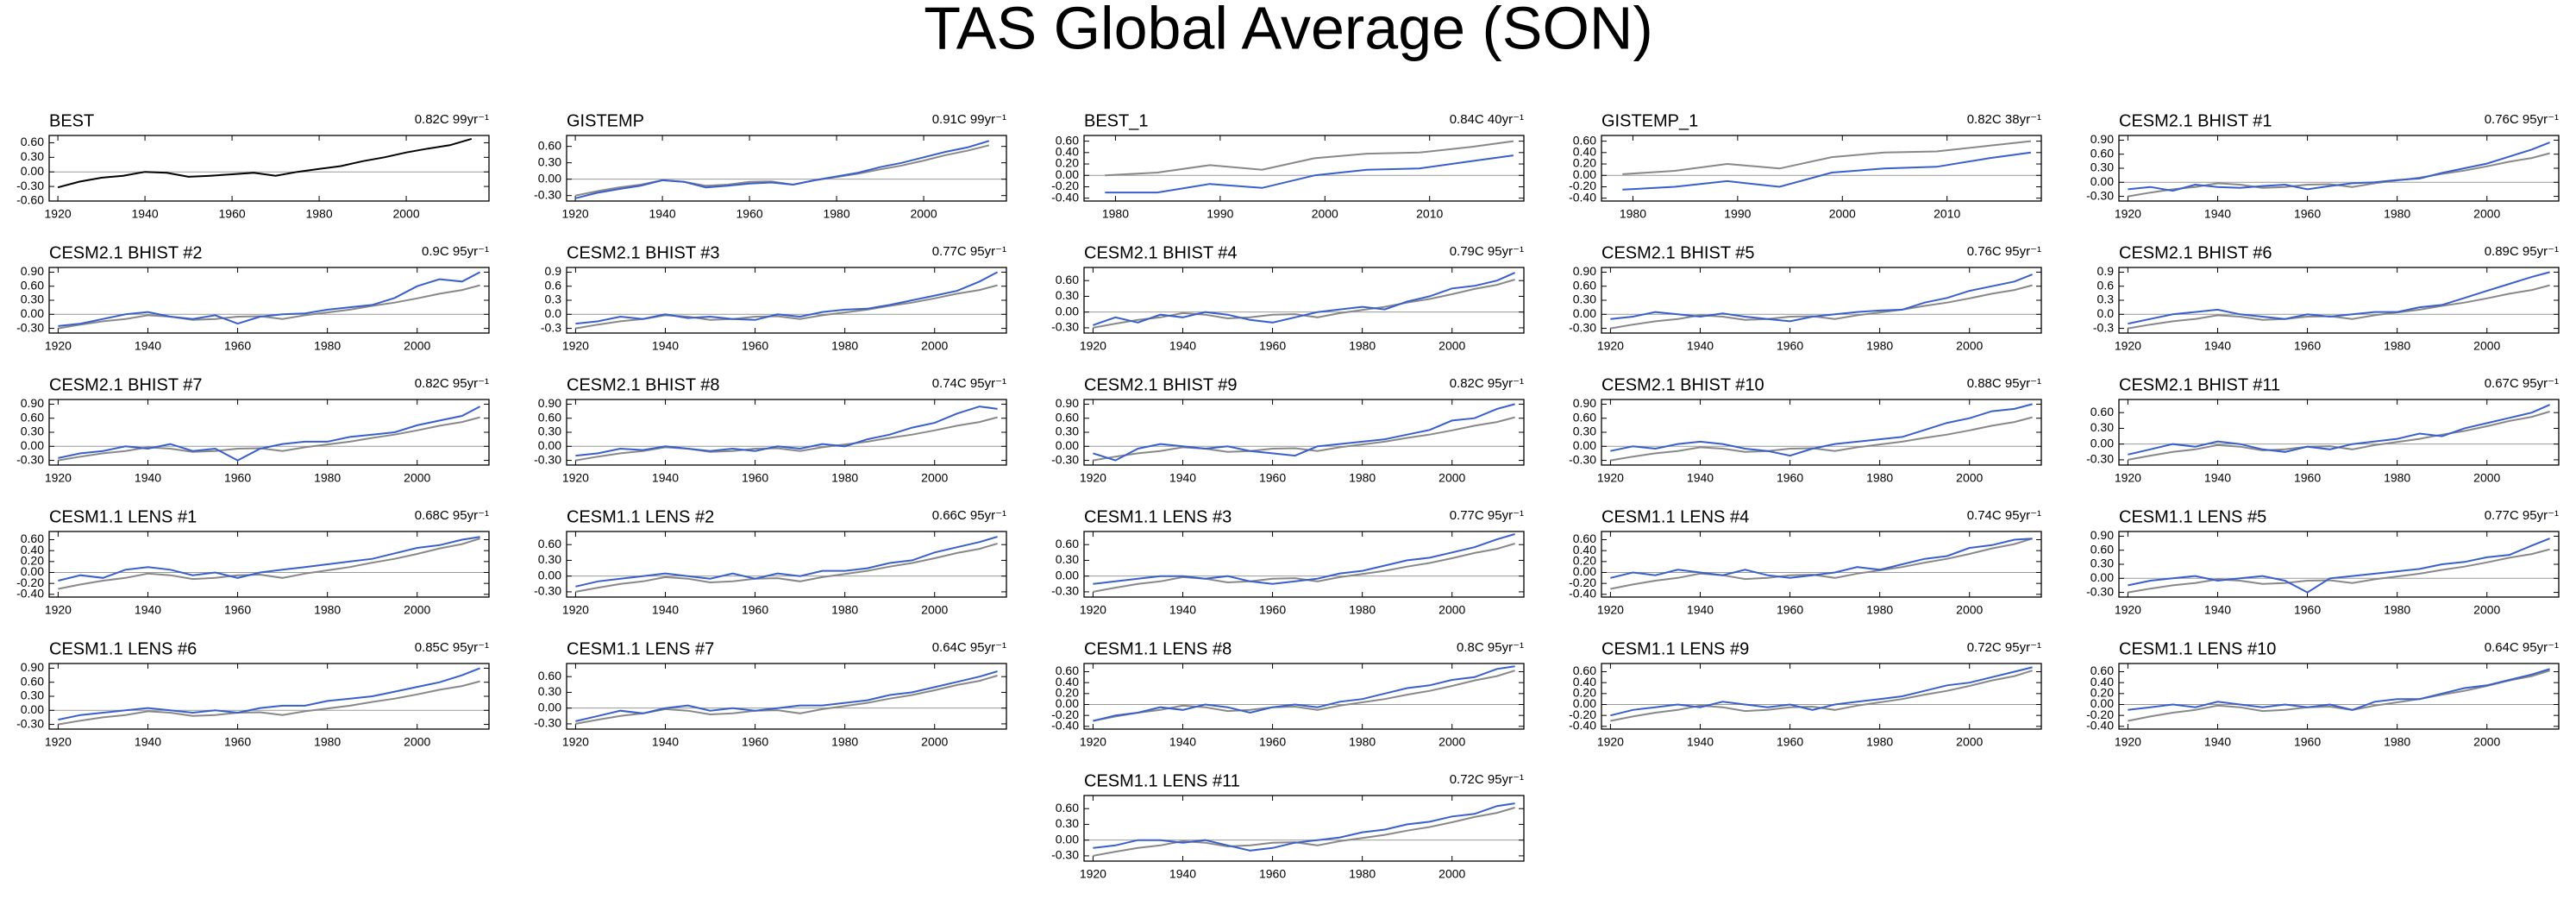 The width and height of the screenshot is (2576, 912). Describe the element at coordinates (123, 517) in the screenshot. I see `panel-title: CESM1.1 LENS #1` at that location.